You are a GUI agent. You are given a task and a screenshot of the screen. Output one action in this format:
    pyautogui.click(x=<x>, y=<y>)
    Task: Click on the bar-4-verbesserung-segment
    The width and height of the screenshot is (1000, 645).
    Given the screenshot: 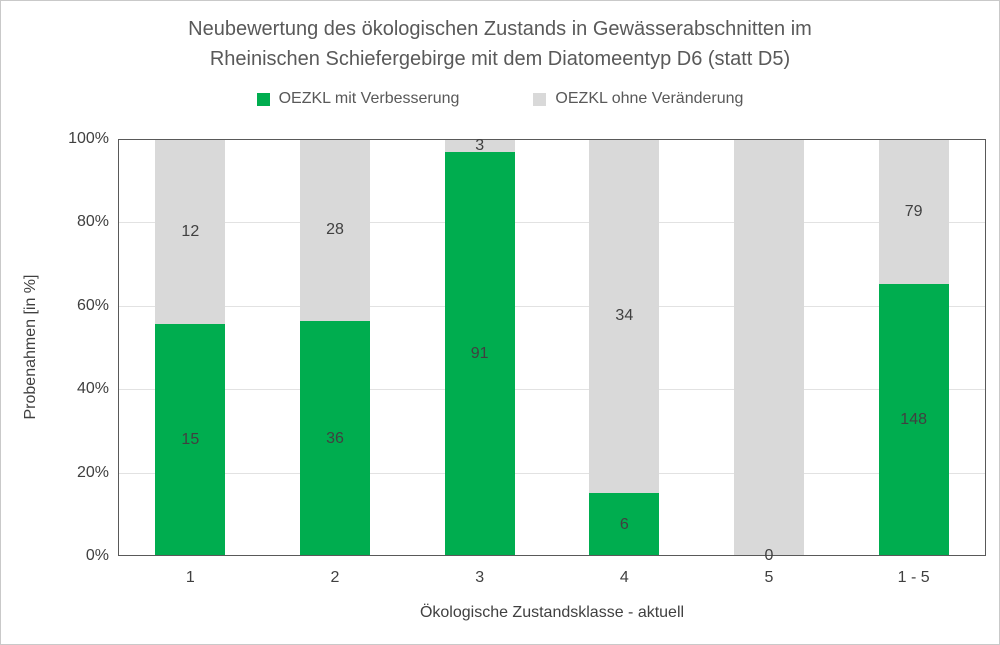 What is the action you would take?
    pyautogui.click(x=624, y=524)
    